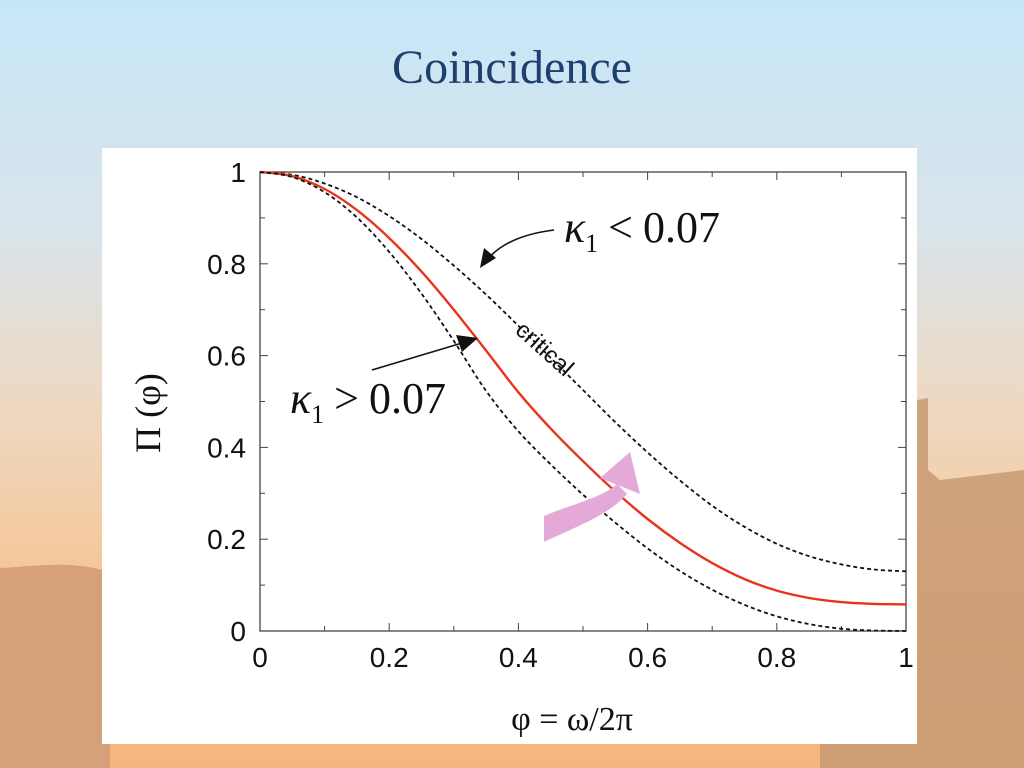 This screenshot has height=768, width=1024. I want to click on y-axis-label: Π (φ), so click(148, 413).